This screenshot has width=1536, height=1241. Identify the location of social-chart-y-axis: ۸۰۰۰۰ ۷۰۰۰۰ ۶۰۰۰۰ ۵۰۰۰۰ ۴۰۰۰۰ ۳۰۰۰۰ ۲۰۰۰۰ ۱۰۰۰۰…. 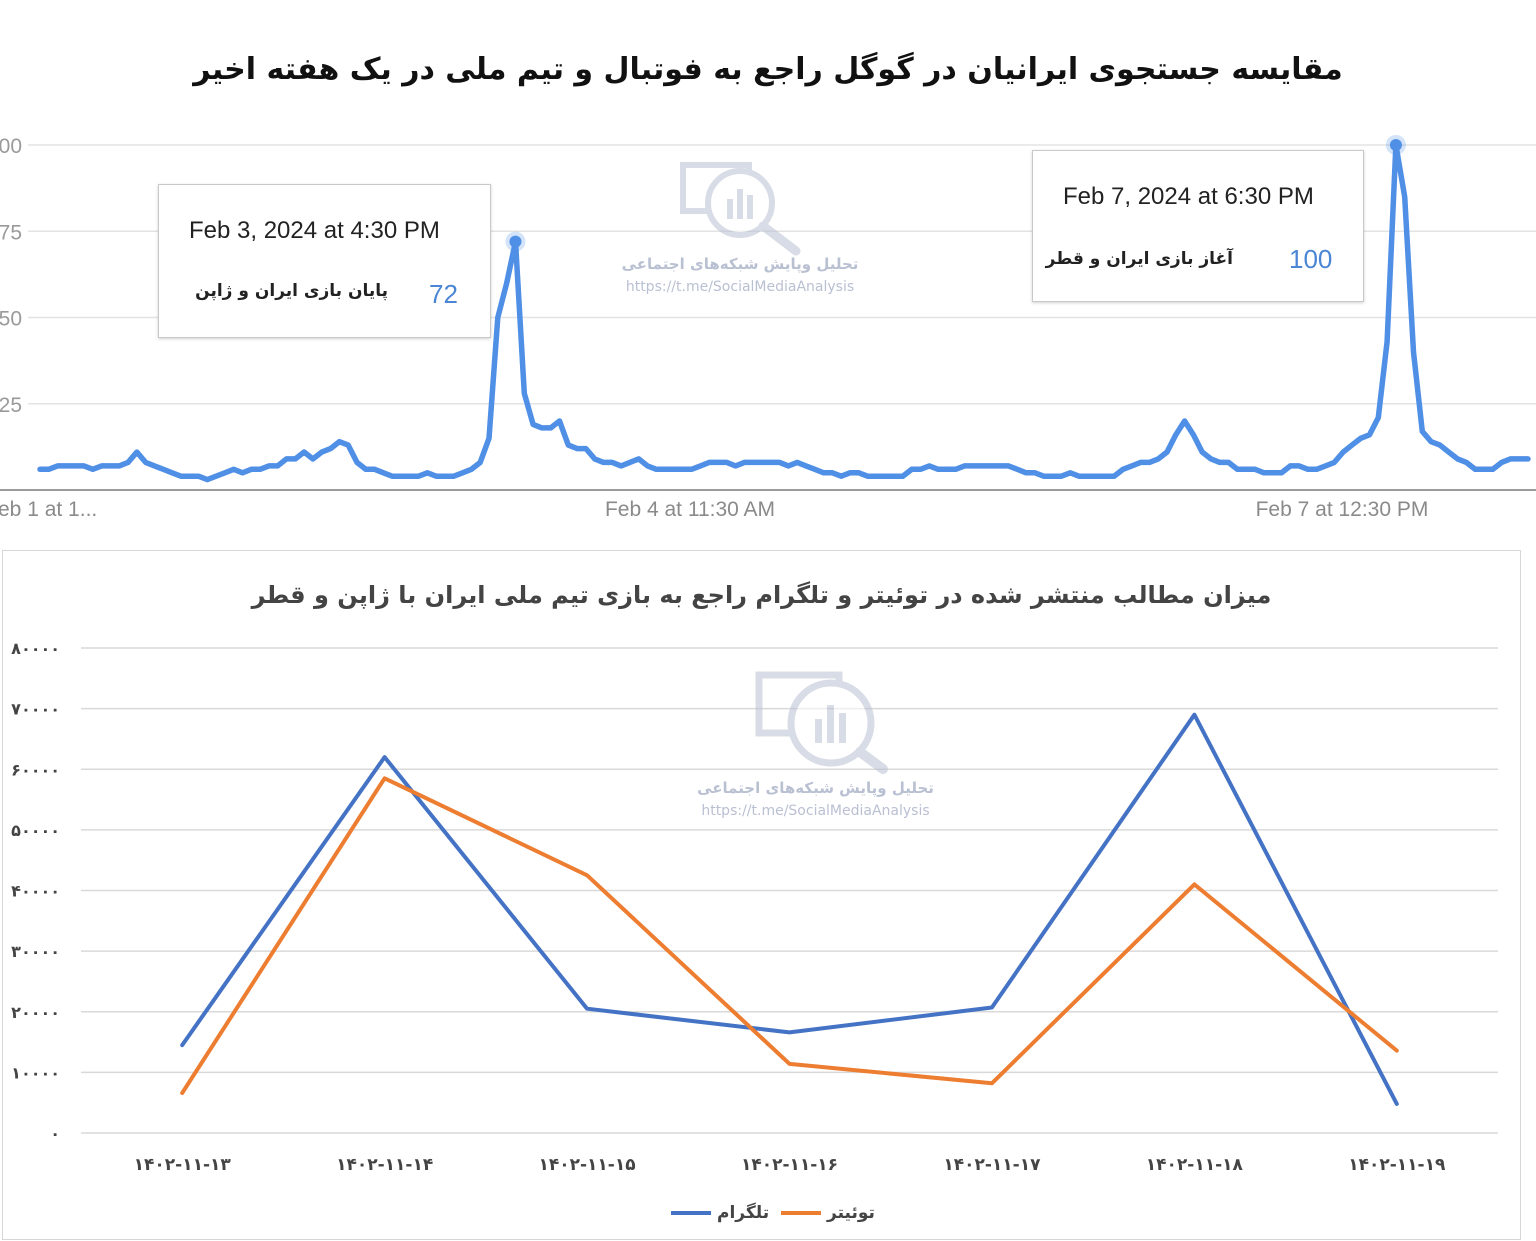
(35, 891).